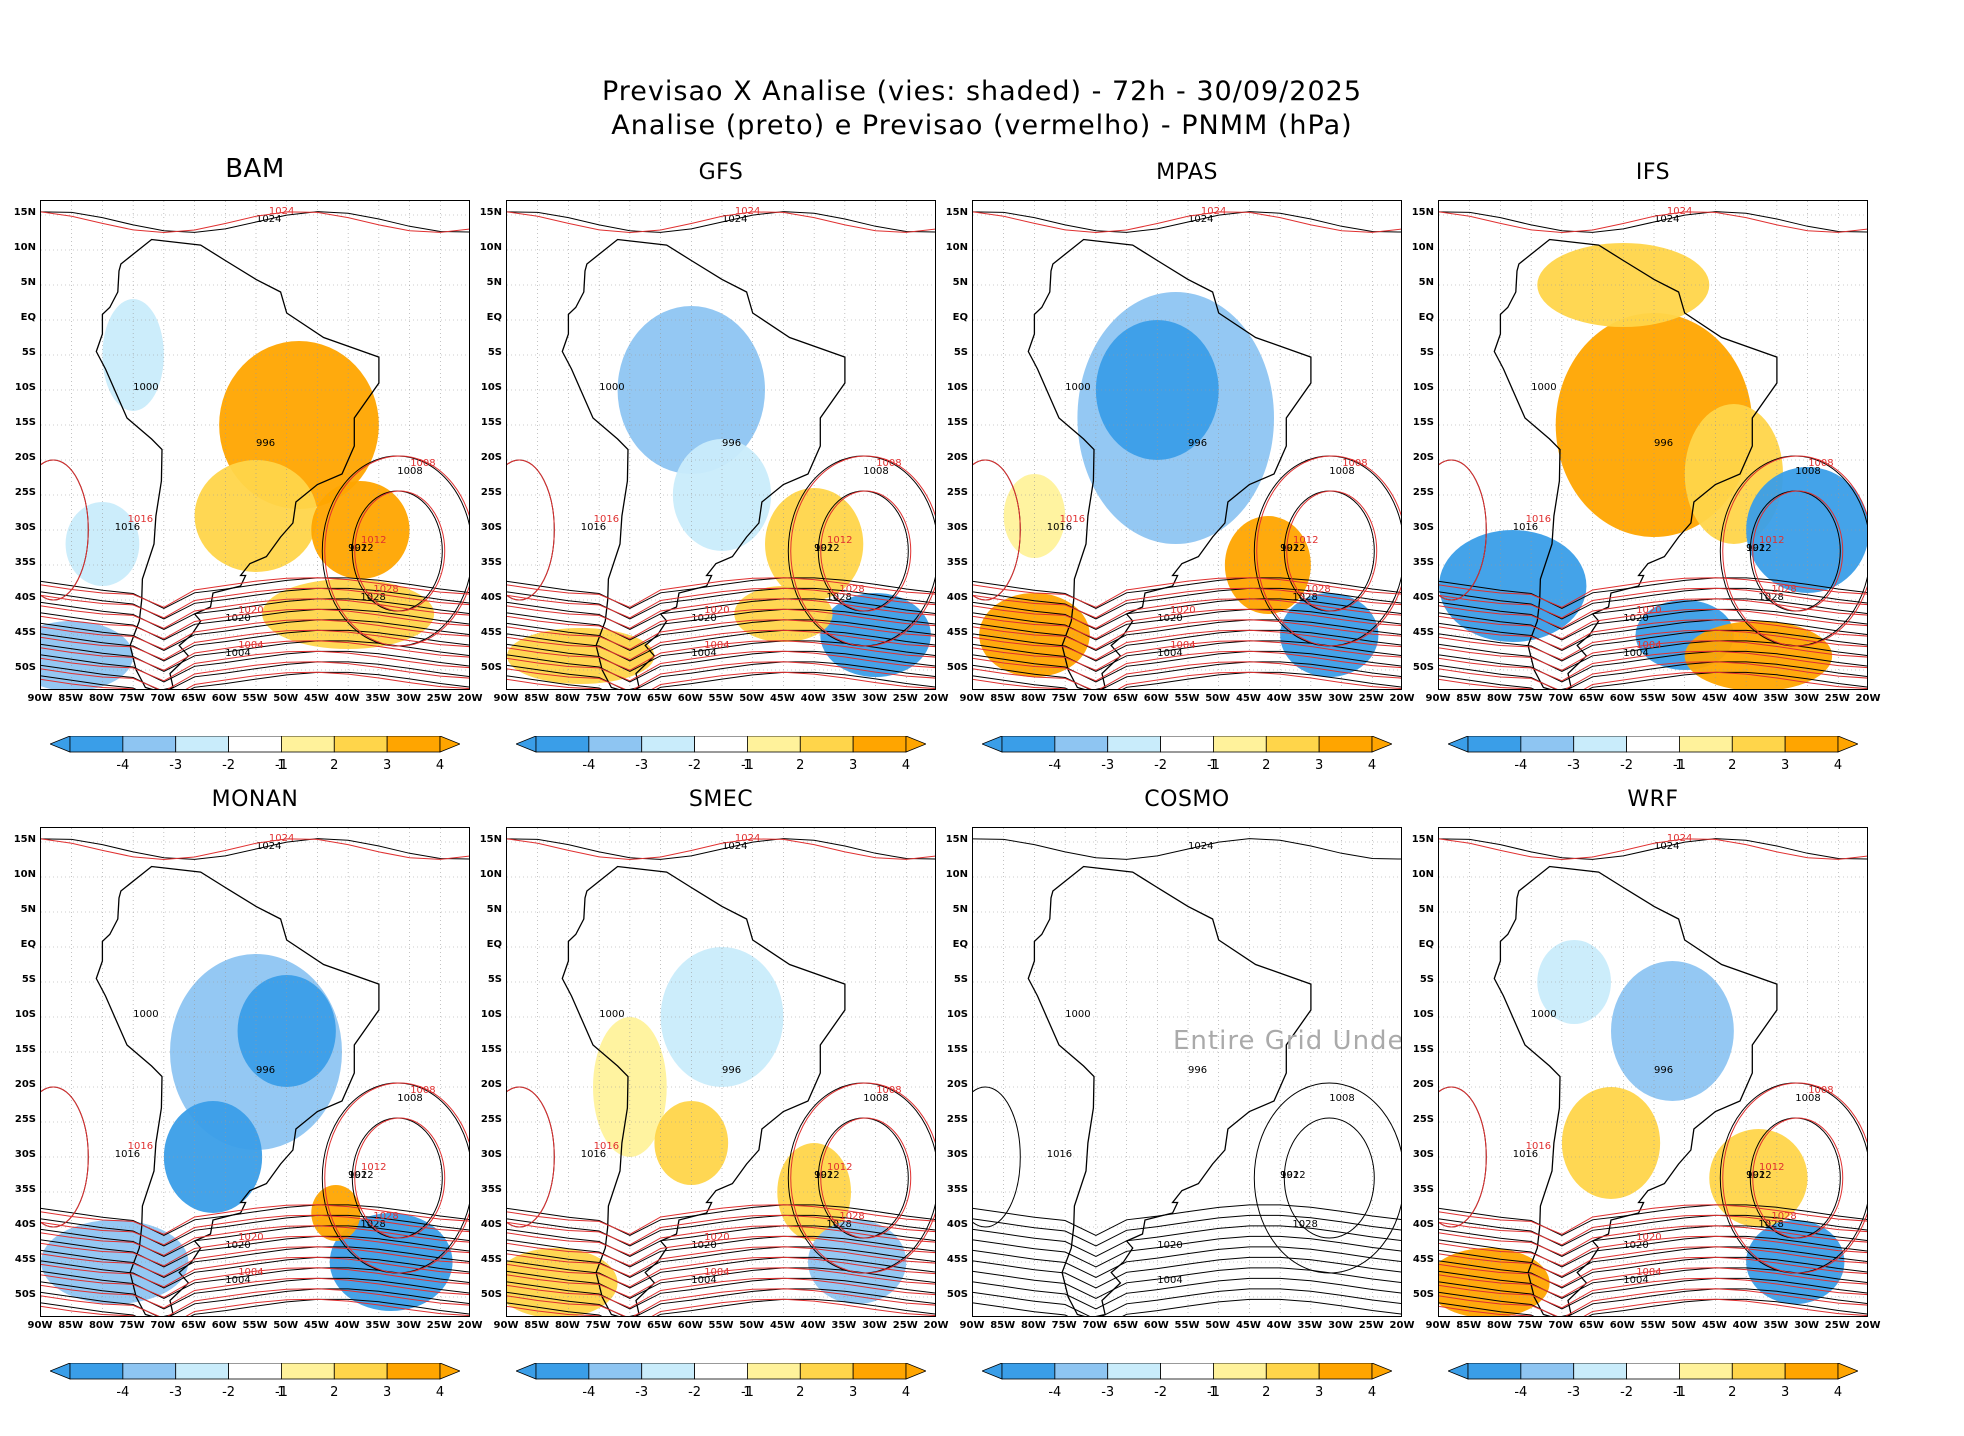 Image resolution: width=1964 pixels, height=1436 pixels. I want to click on lon-tick-label: 60W, so click(690, 698).